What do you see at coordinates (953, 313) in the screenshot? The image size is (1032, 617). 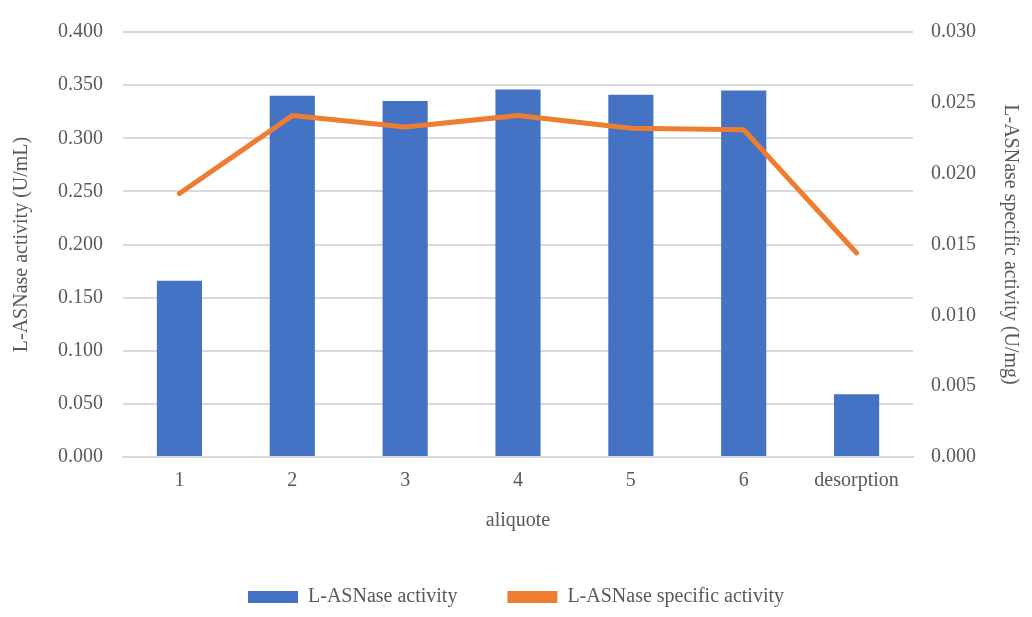 I see `y2-tick-label: 0.010` at bounding box center [953, 313].